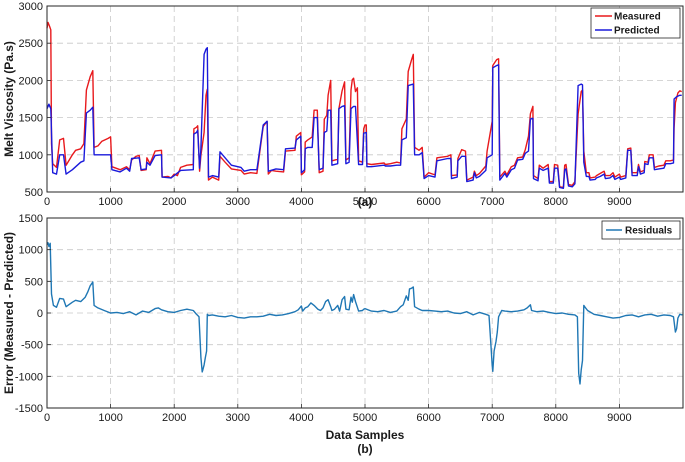 The height and width of the screenshot is (462, 685). I want to click on plot-a-x-ticks: 0 1000 2000 3000 4000 5000 6000 7000 8000 9000, so click(338, 198).